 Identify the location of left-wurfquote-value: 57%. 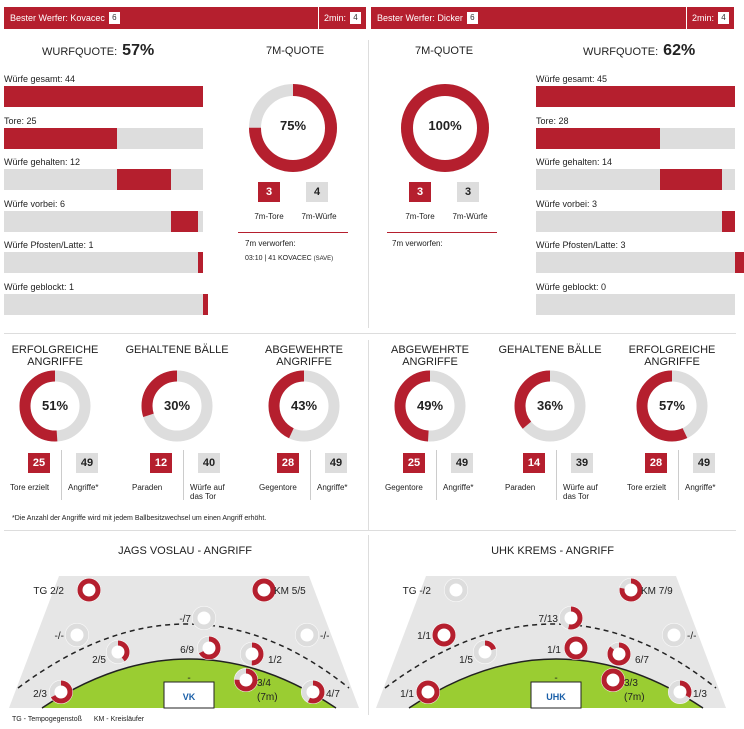
(138, 50).